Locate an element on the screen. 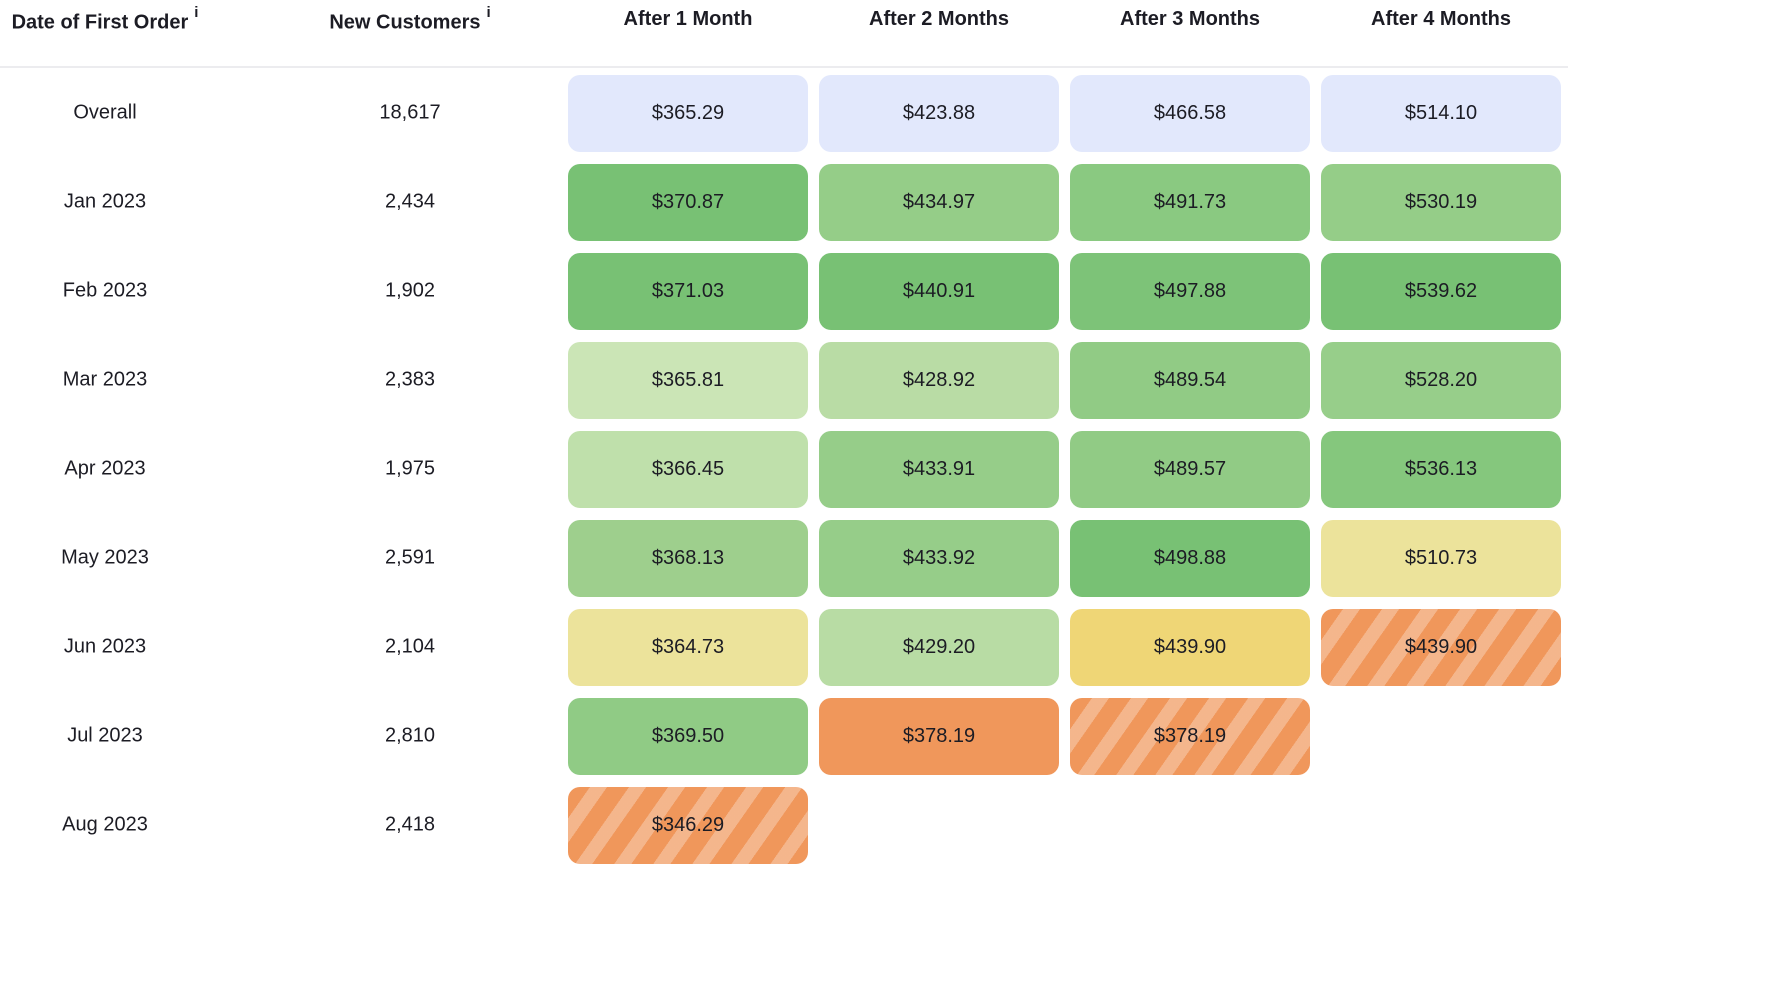  cell: $423.88 is located at coordinates (939, 113).